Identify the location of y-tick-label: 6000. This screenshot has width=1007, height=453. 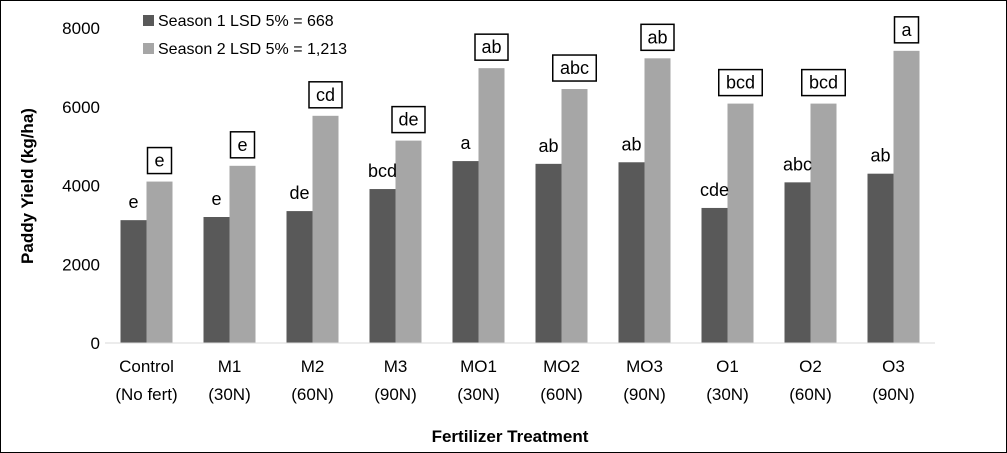
(81, 107).